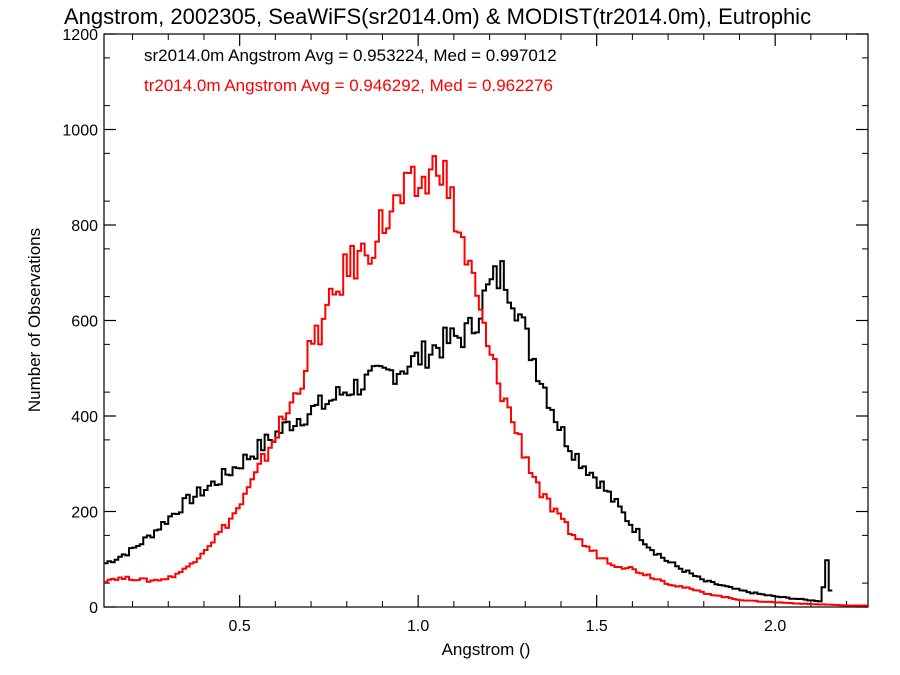 The height and width of the screenshot is (675, 900). What do you see at coordinates (84, 322) in the screenshot?
I see `y-tick-label: 600` at bounding box center [84, 322].